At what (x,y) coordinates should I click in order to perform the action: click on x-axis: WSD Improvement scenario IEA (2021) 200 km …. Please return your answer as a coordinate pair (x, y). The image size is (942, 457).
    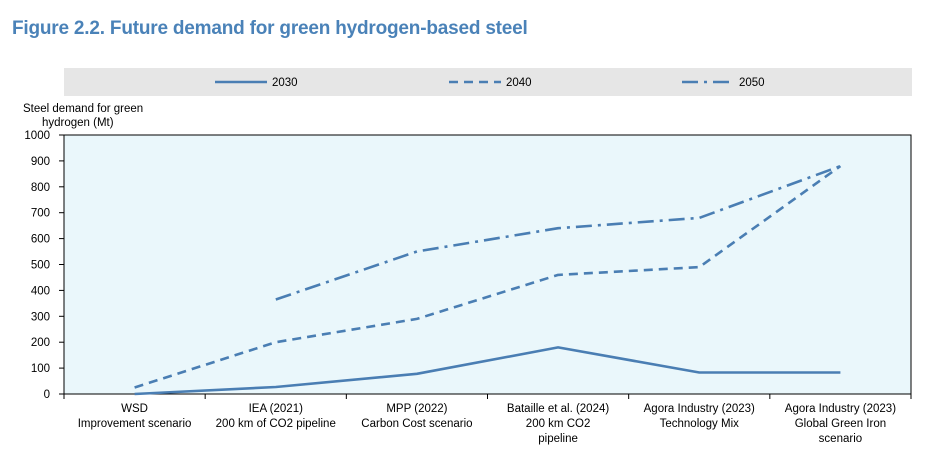
    Looking at the image, I should click on (487, 419).